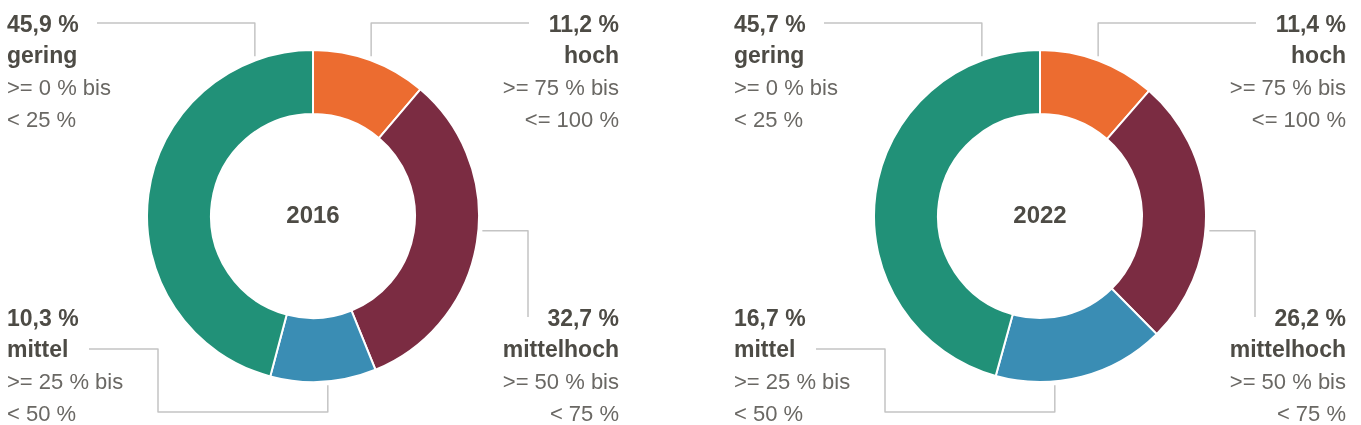 The image size is (1361, 425). I want to click on data-label: 32,7 %, so click(583, 318).